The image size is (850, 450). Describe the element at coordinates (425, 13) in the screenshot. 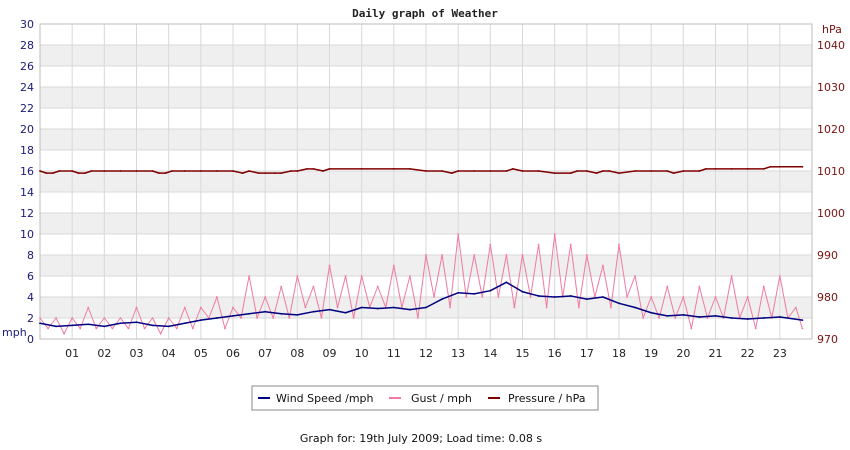

I see `chart-title: Daily graph of Weather` at that location.